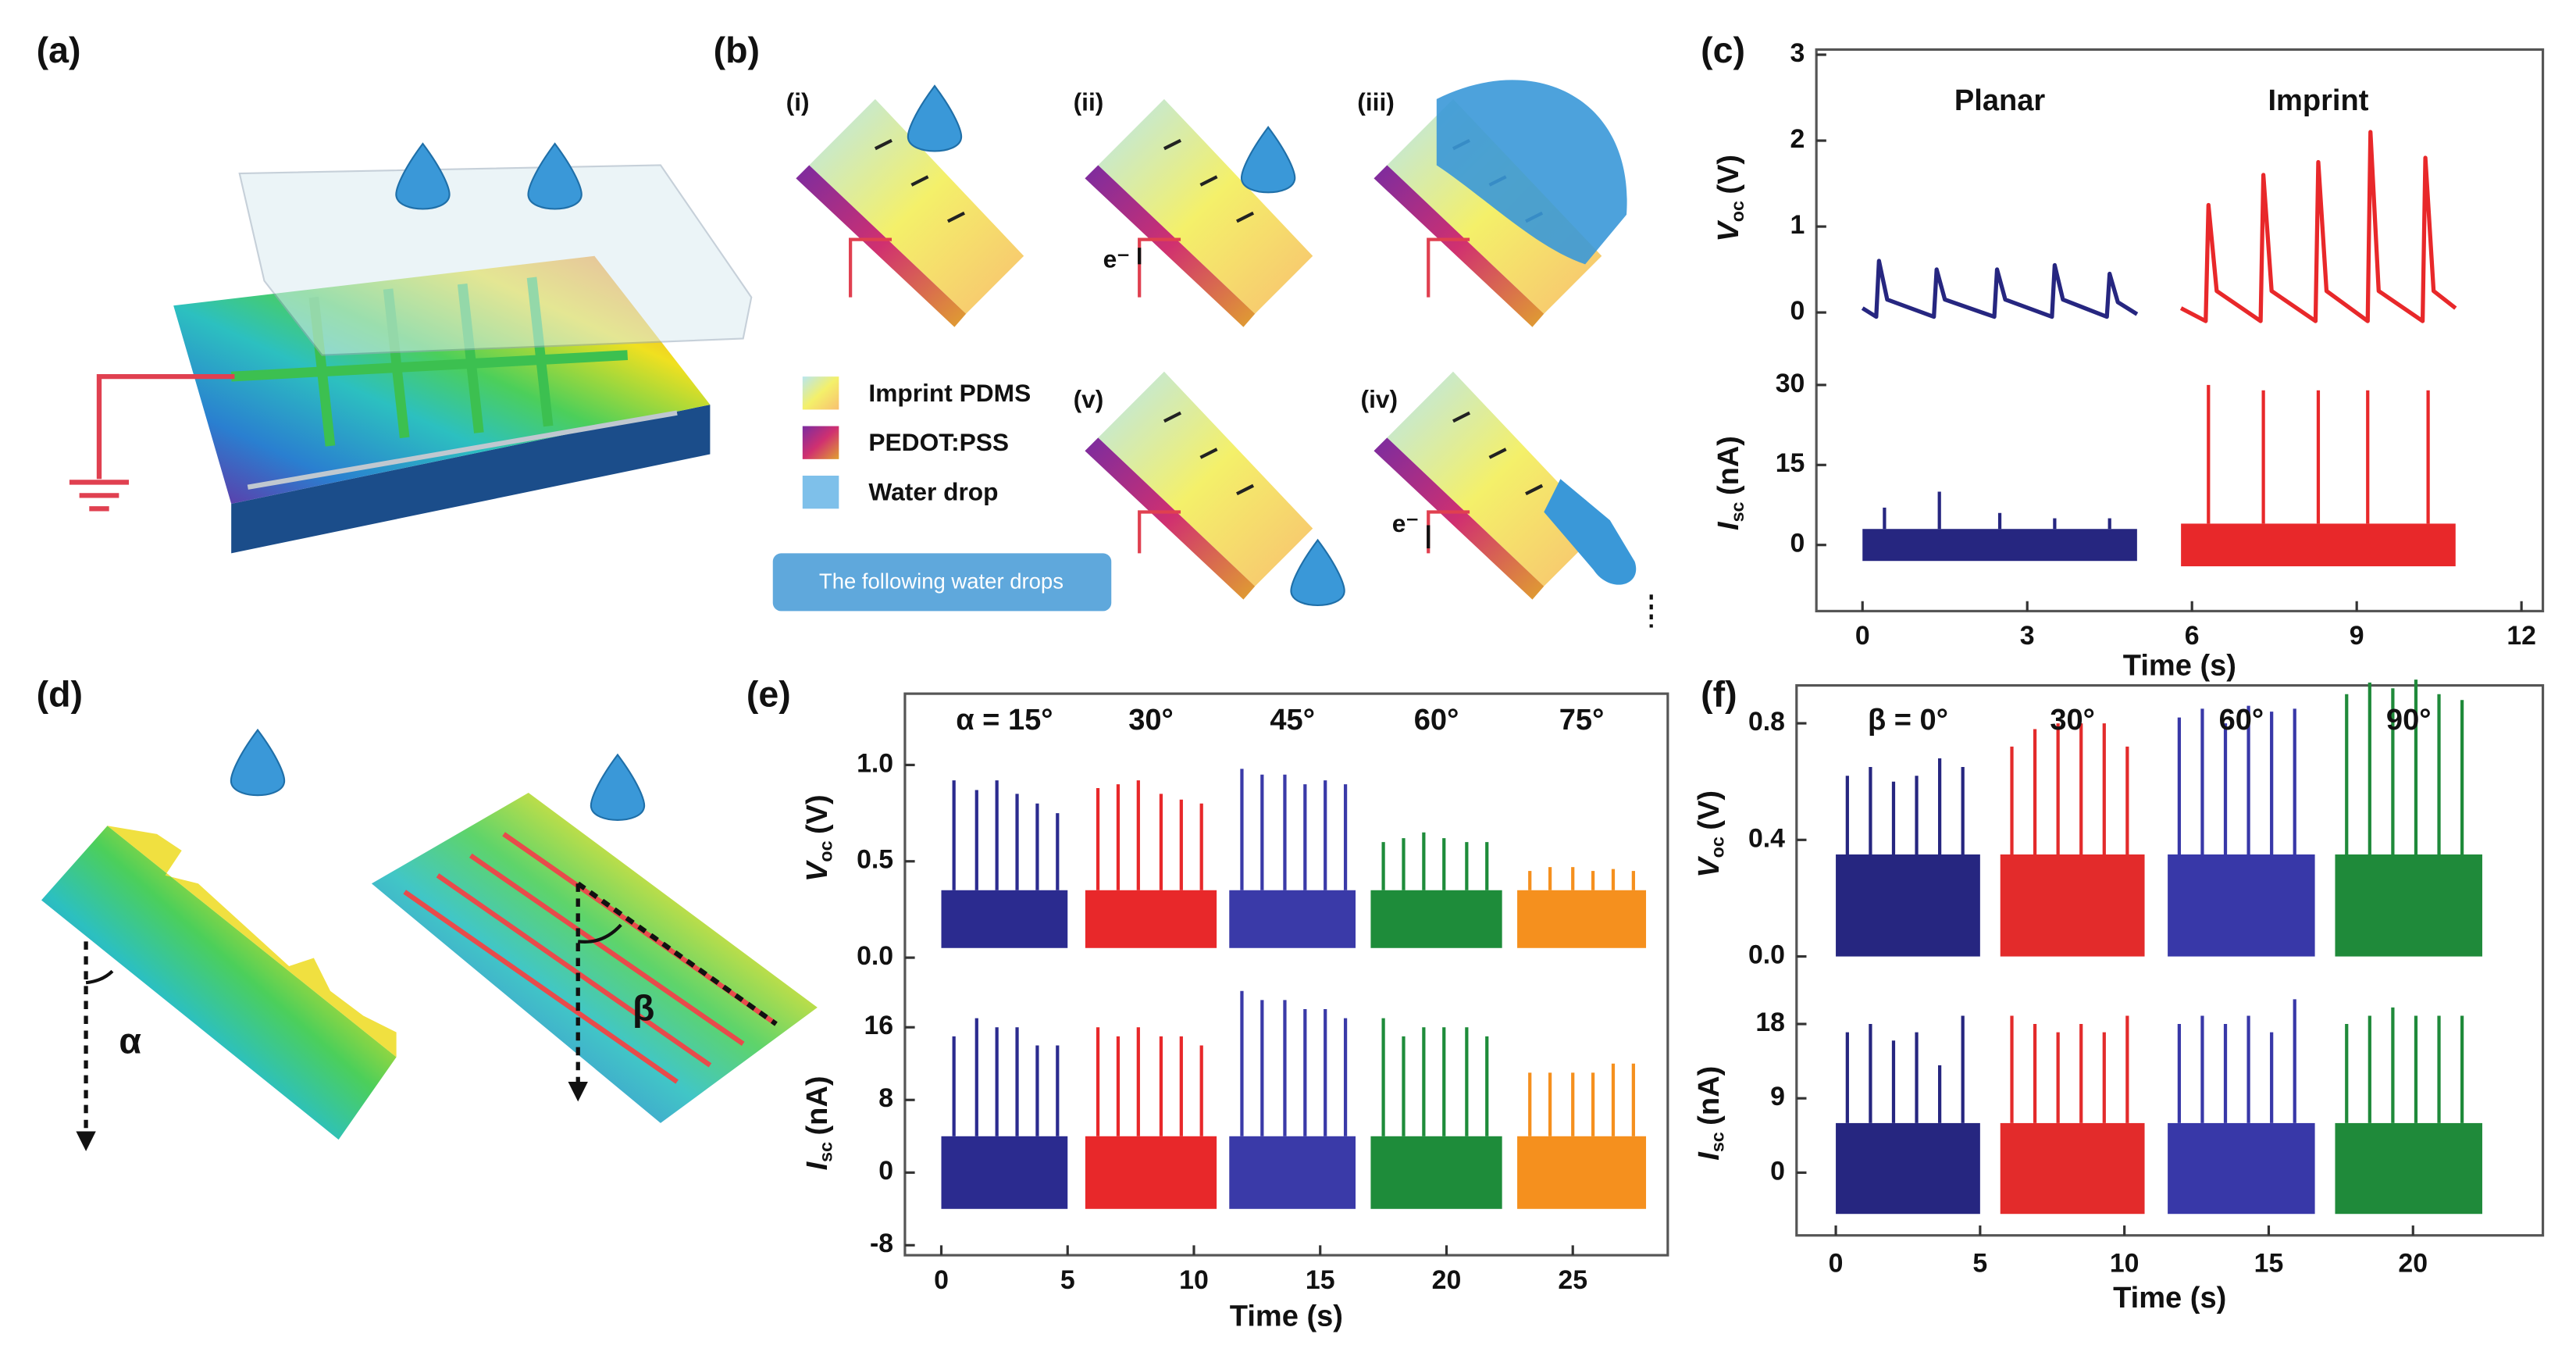 The height and width of the screenshot is (1352, 2576). What do you see at coordinates (949, 393) in the screenshot?
I see `legend-label: Imprint PDMS` at bounding box center [949, 393].